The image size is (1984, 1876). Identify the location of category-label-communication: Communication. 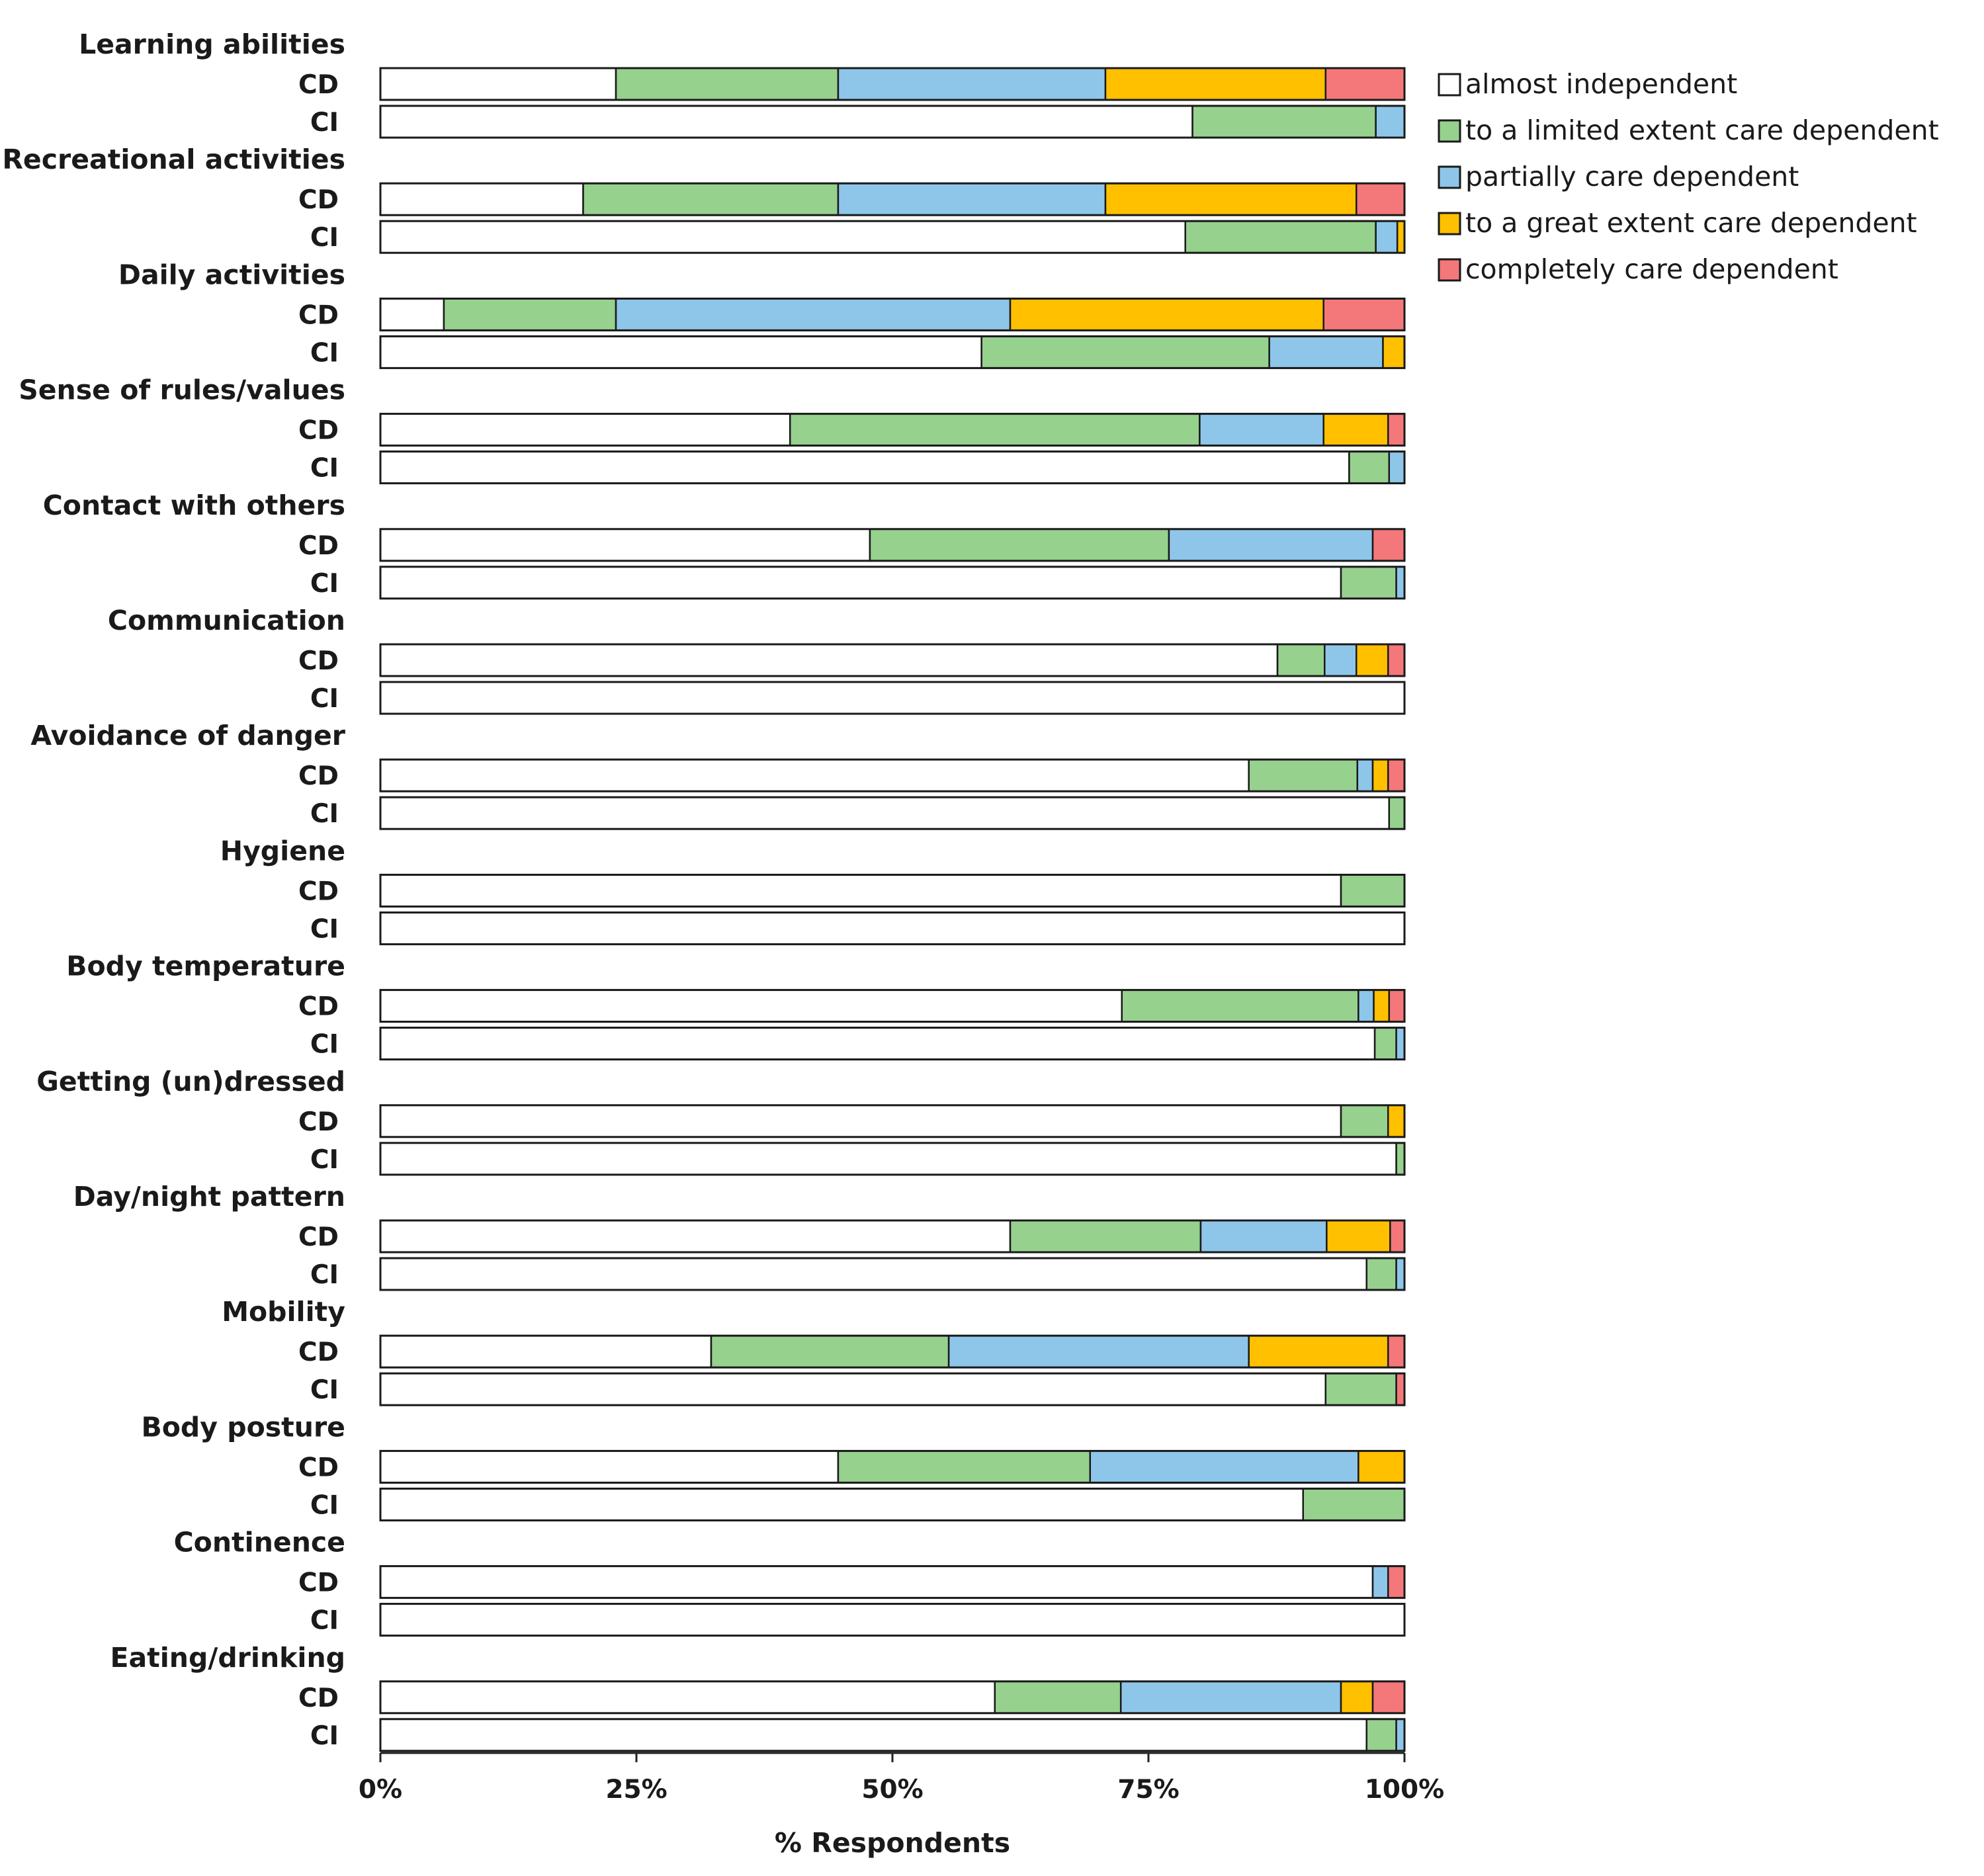
(226, 620).